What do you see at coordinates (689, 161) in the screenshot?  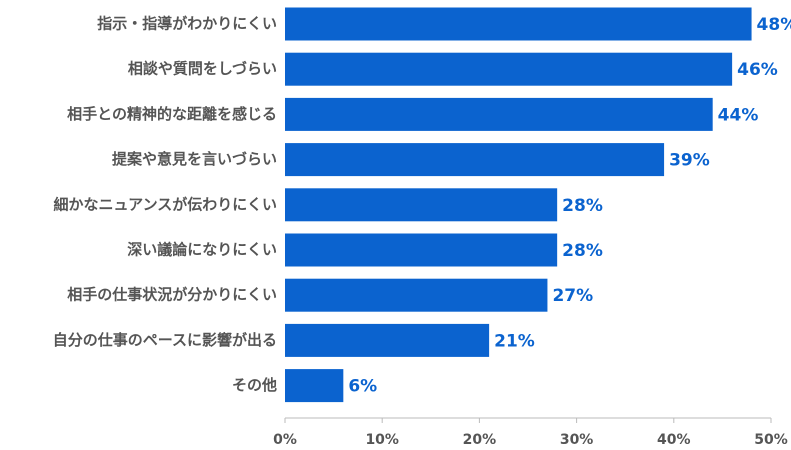 I see `data-label: 39%` at bounding box center [689, 161].